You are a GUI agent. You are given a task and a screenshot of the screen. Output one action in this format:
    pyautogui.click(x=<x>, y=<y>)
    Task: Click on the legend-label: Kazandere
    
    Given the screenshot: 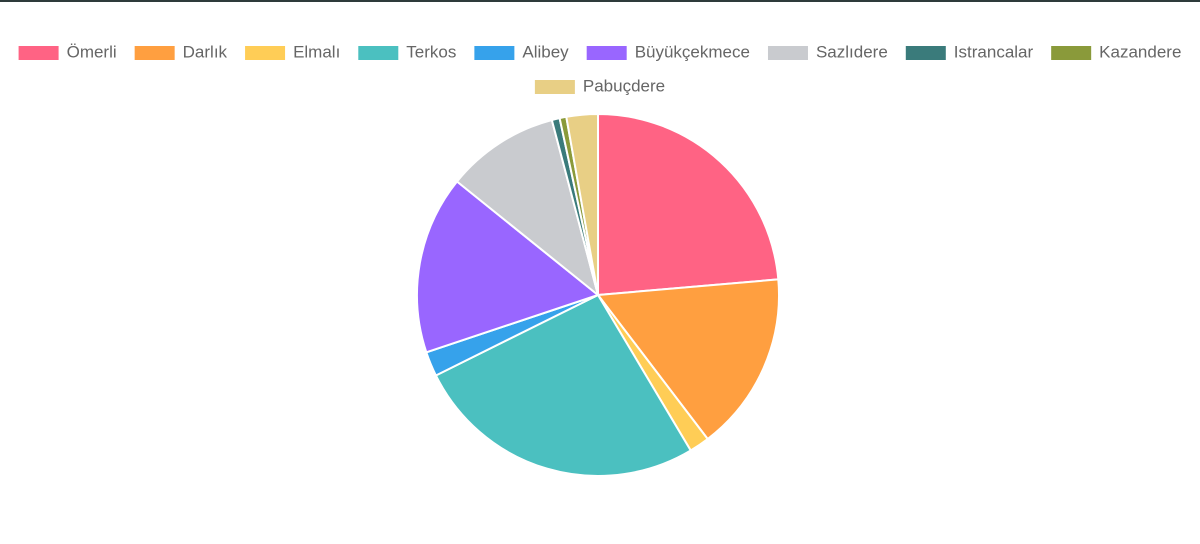 What is the action you would take?
    pyautogui.click(x=1140, y=51)
    